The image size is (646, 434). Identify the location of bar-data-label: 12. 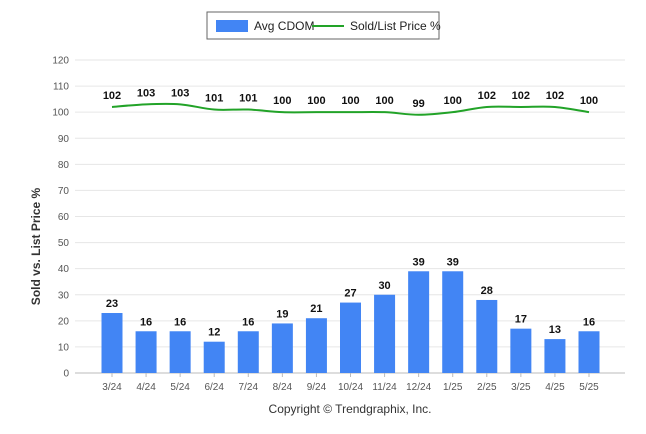
(214, 333).